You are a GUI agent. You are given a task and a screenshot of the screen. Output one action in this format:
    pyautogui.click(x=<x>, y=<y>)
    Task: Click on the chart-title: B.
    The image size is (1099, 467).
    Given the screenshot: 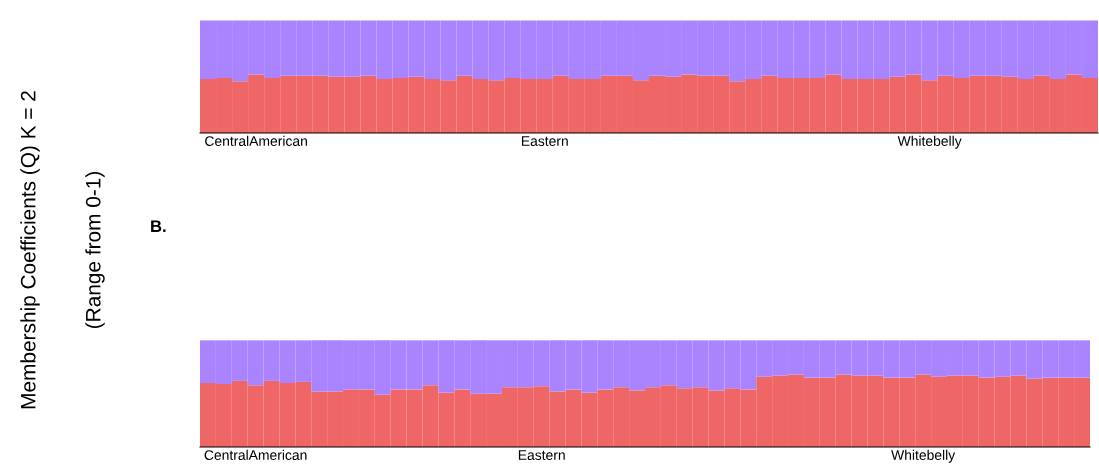 What is the action you would take?
    pyautogui.click(x=158, y=226)
    